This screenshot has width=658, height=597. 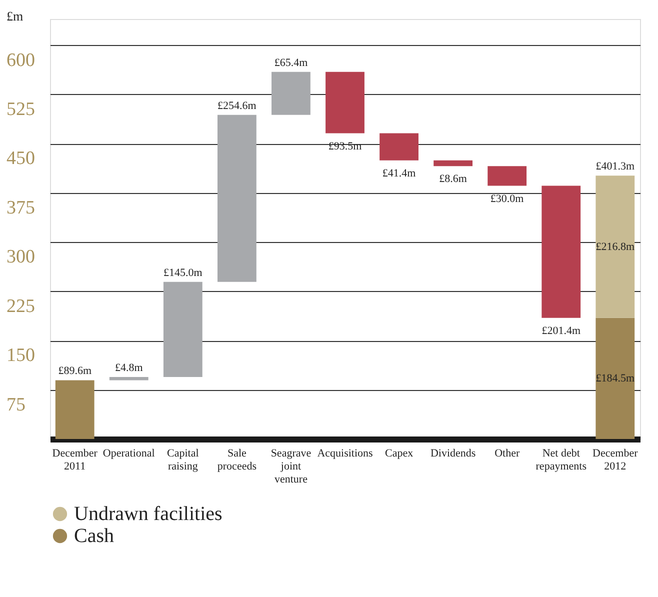 I want to click on data-label: £8.6m, so click(x=453, y=179).